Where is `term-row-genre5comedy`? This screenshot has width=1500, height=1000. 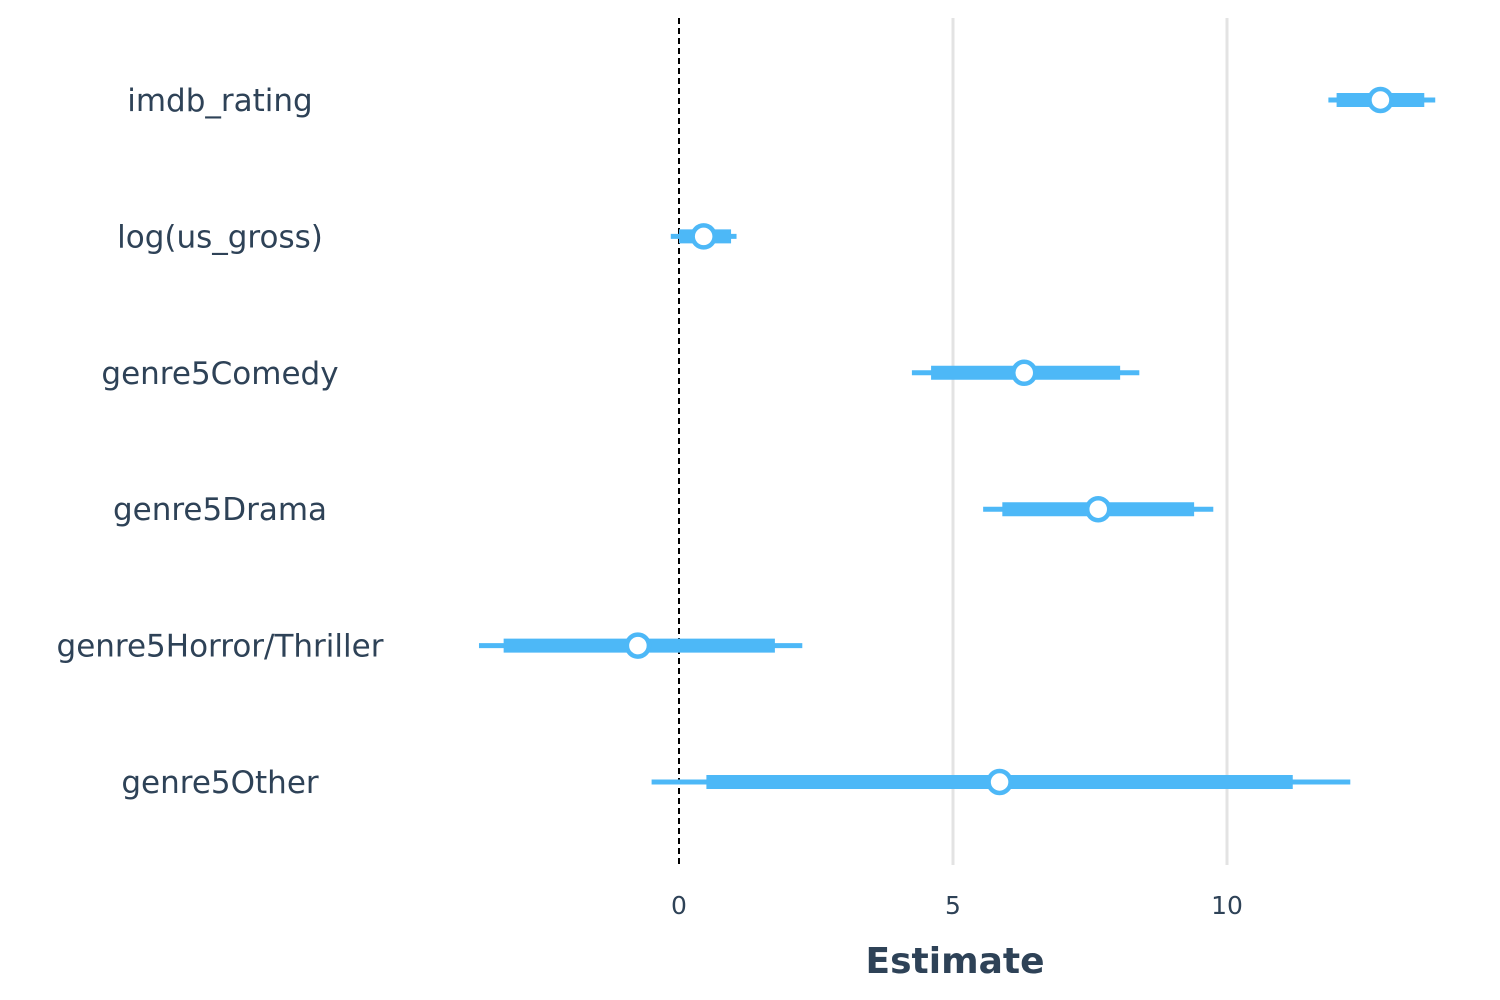
term-row-genre5comedy is located at coordinates (1025, 373).